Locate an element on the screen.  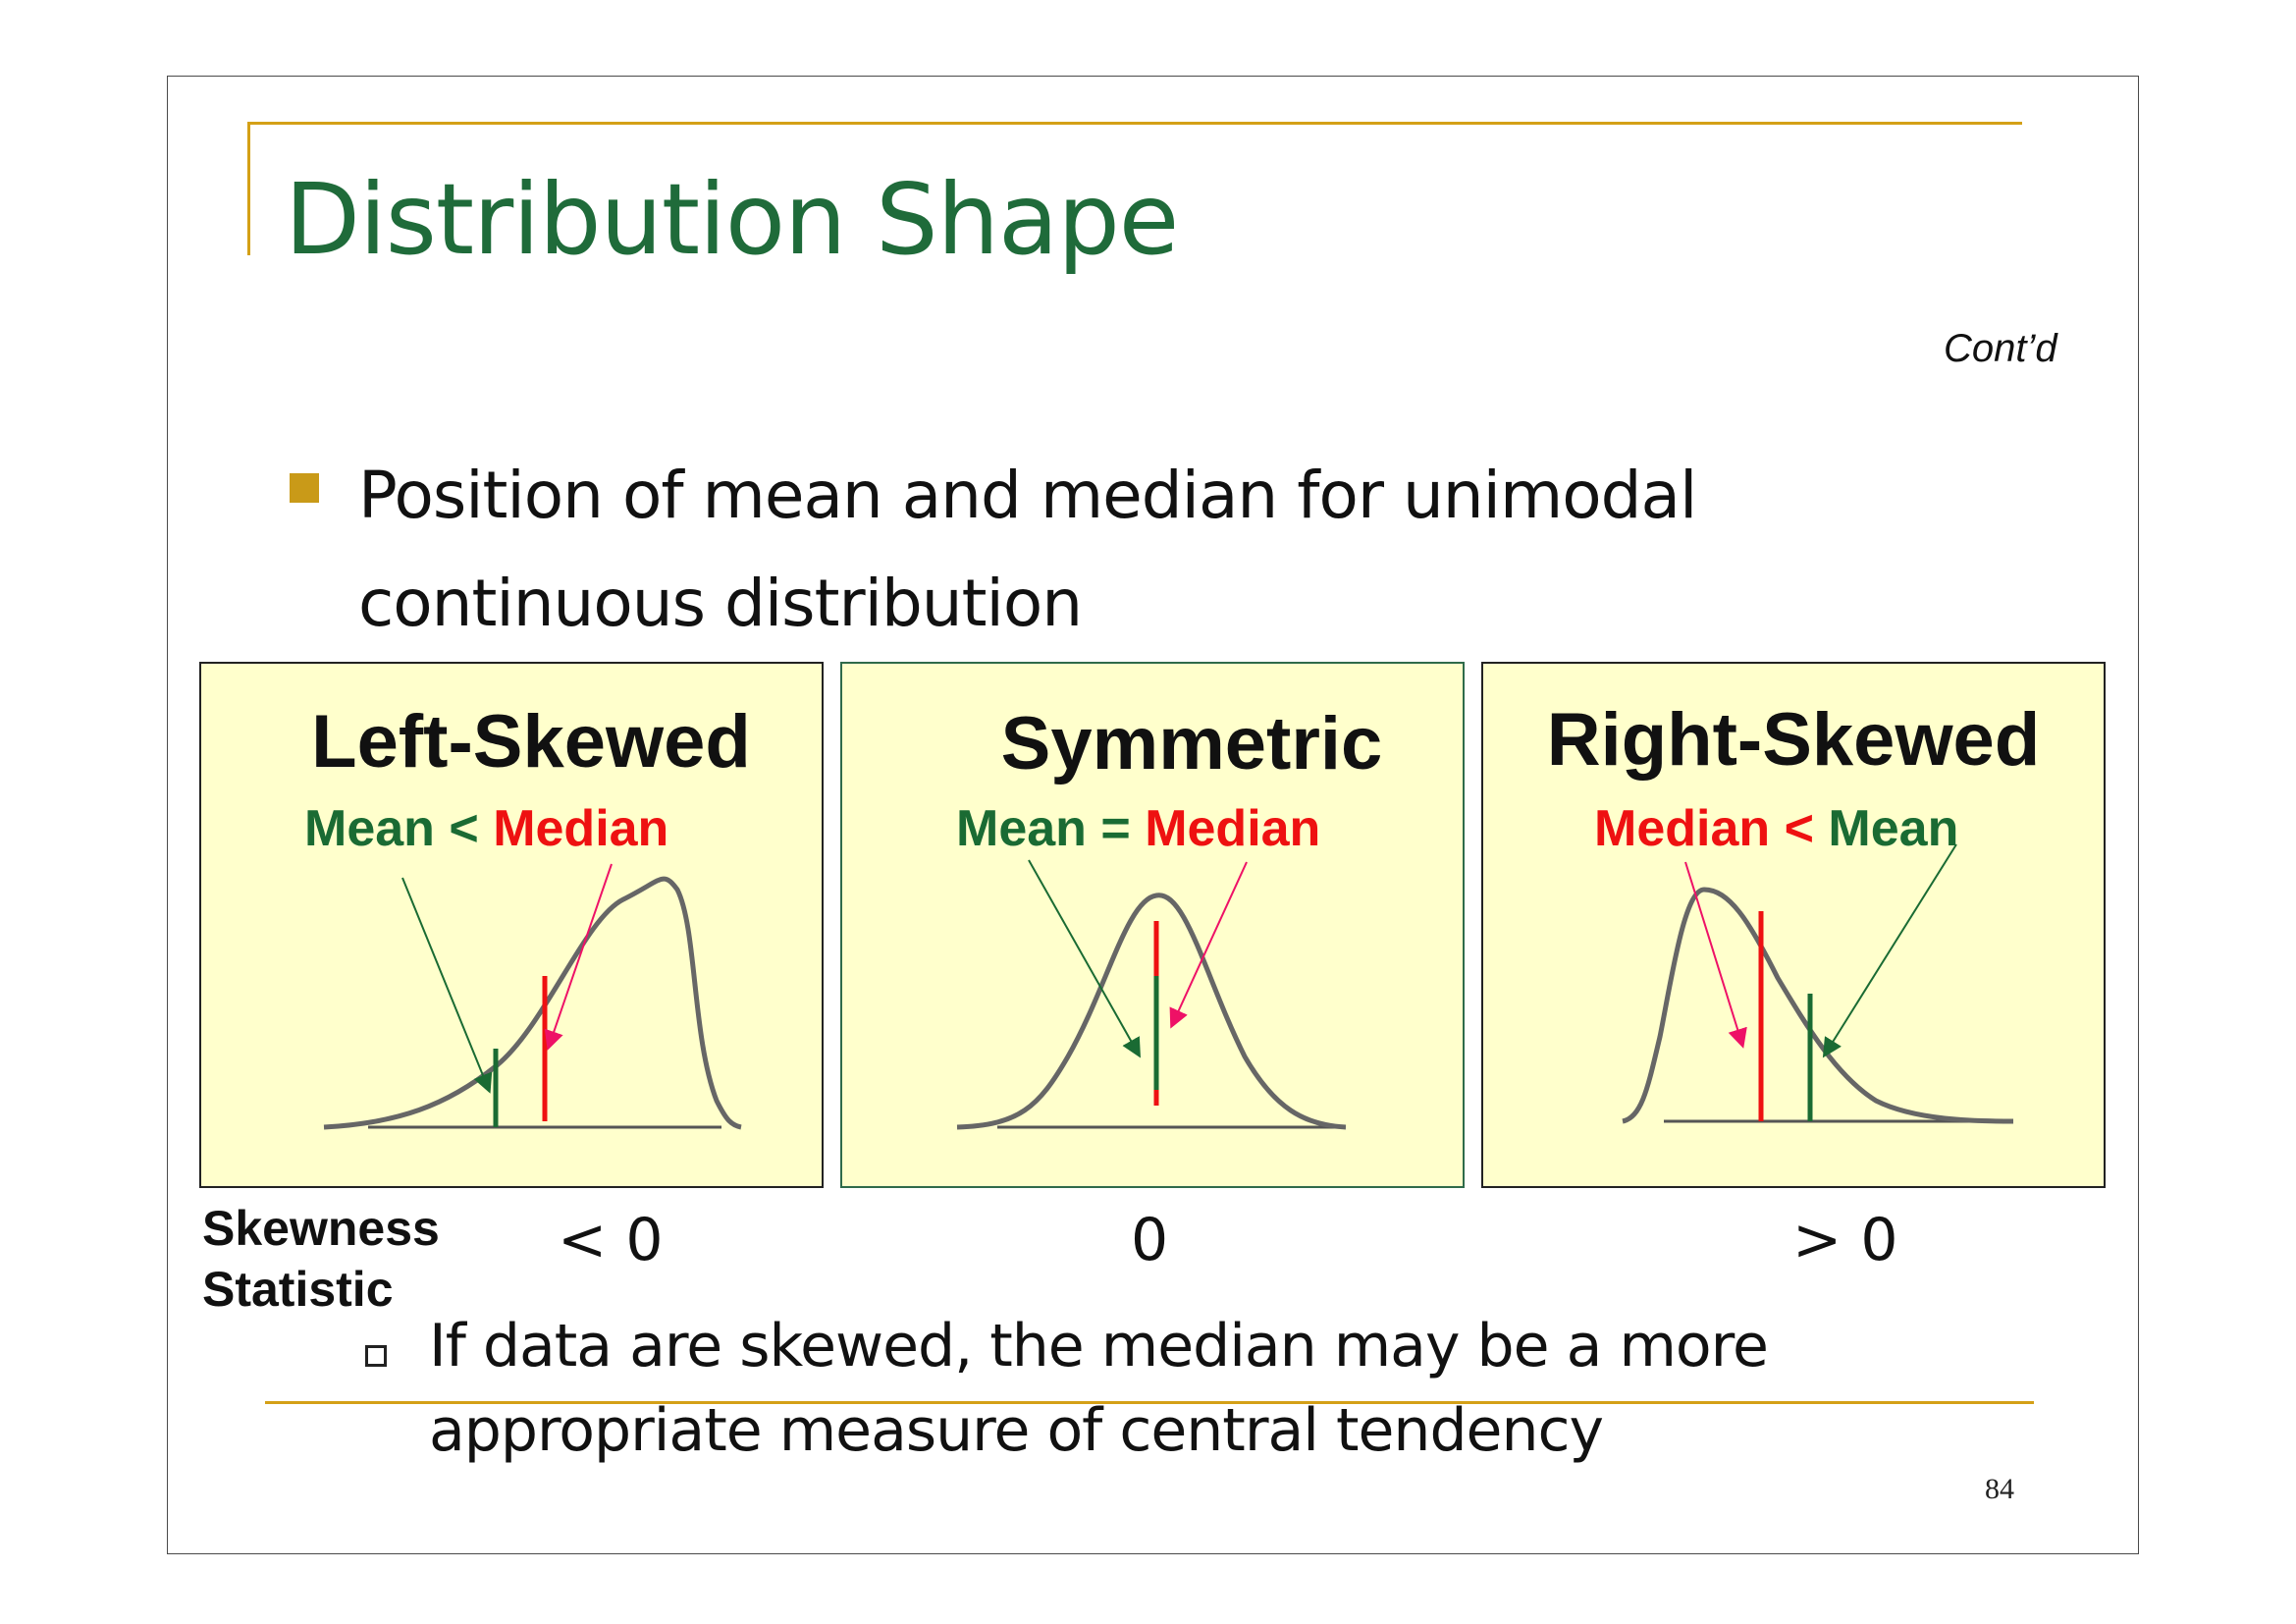
skewness-value-left: < 0 is located at coordinates (611, 1240).